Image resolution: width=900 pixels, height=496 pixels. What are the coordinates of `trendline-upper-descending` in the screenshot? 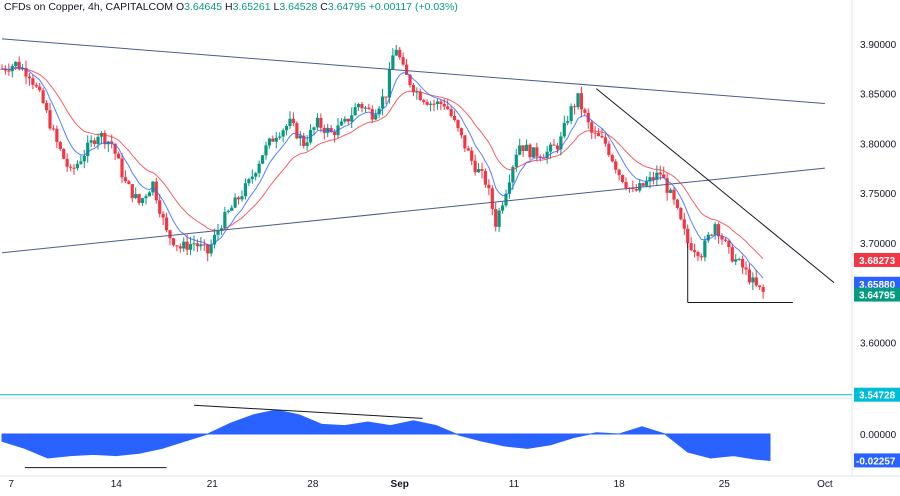 It's located at (413, 71).